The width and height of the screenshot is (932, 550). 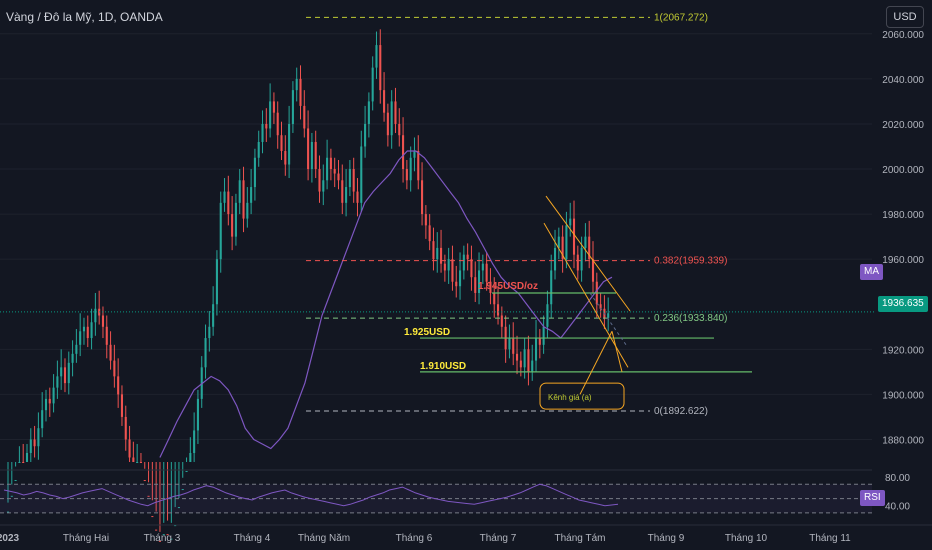 What do you see at coordinates (871, 272) in the screenshot?
I see `ma-axis-tag: MA` at bounding box center [871, 272].